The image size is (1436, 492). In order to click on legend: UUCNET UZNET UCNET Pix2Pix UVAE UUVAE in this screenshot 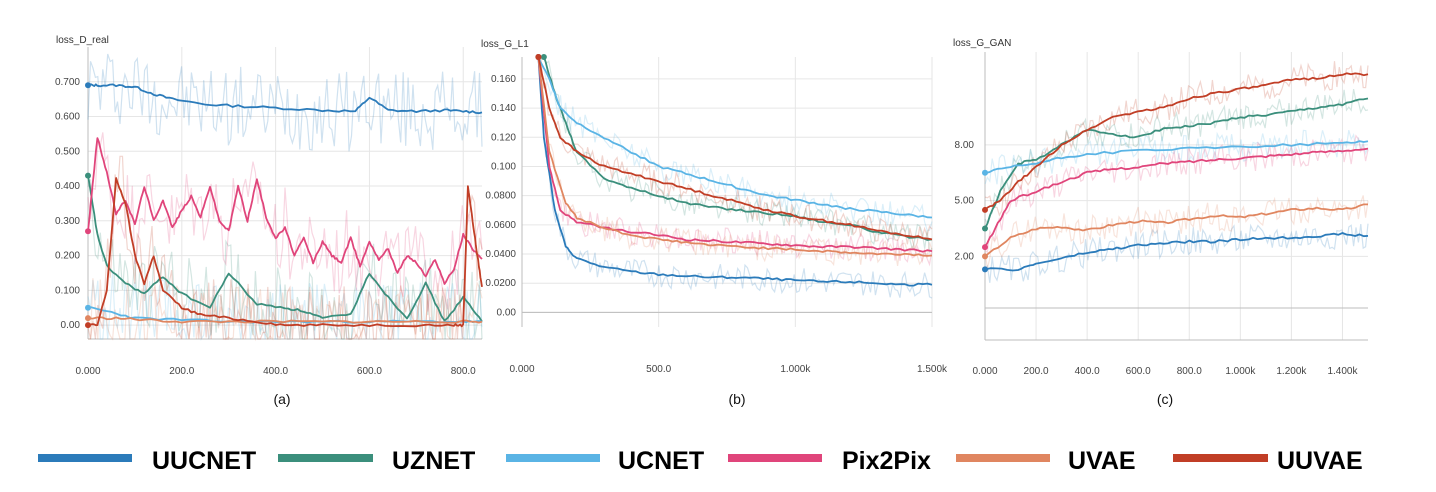, I will do `click(700, 461)`.